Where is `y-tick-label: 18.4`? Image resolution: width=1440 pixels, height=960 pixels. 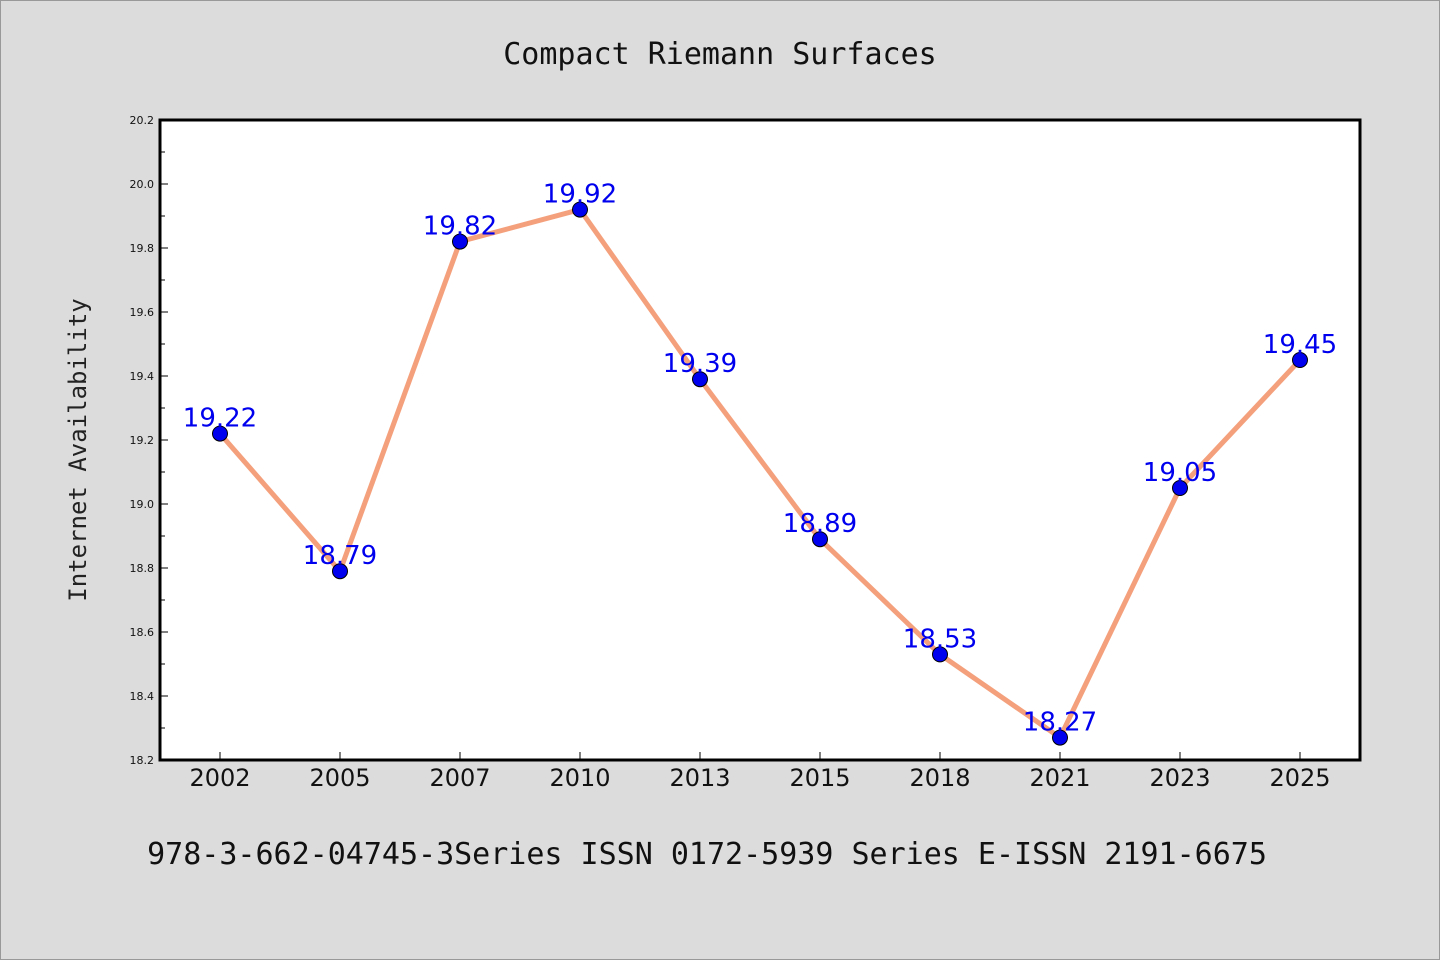
y-tick-label: 18.4 is located at coordinates (142, 696).